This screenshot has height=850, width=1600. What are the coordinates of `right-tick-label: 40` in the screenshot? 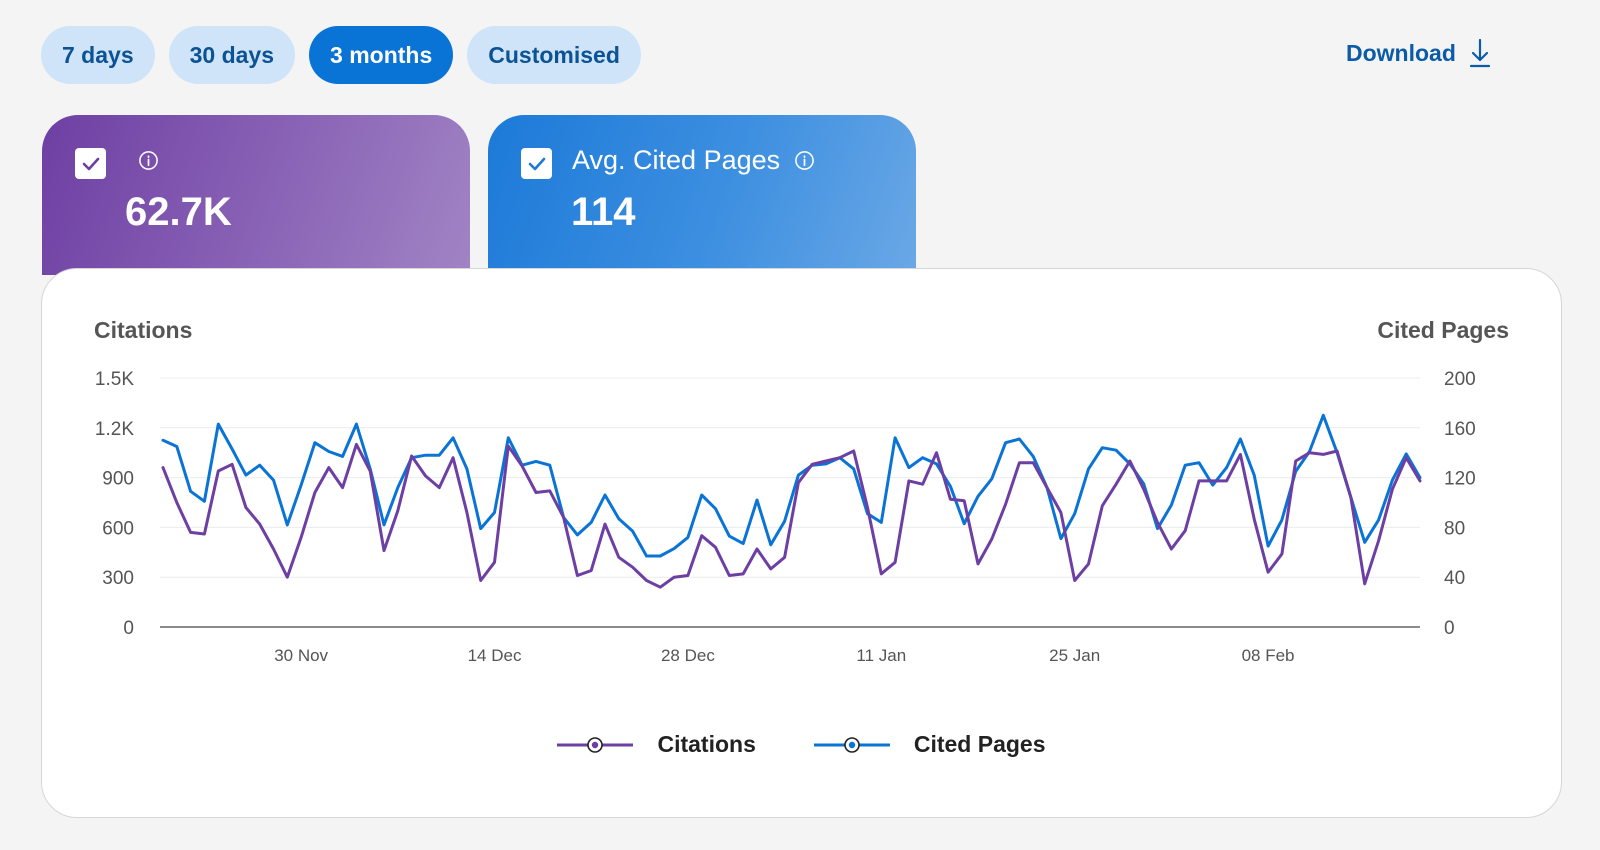 It's located at (1454, 578).